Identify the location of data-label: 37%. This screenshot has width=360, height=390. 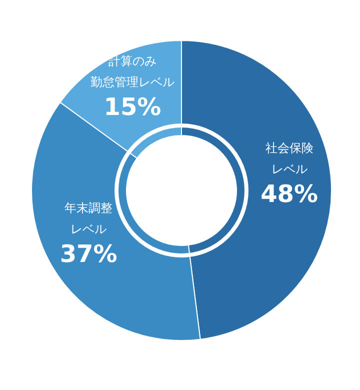
(89, 254).